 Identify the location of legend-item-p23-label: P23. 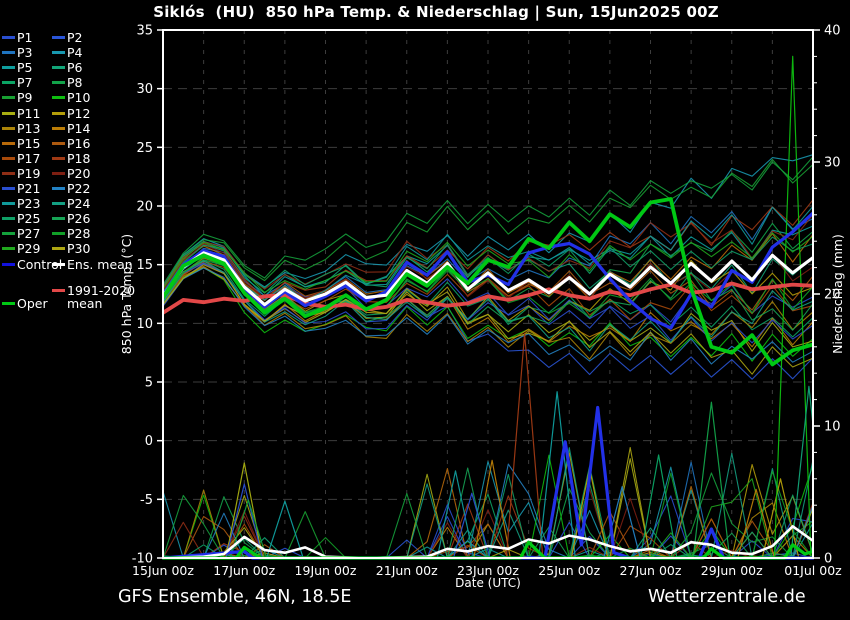
(29, 204).